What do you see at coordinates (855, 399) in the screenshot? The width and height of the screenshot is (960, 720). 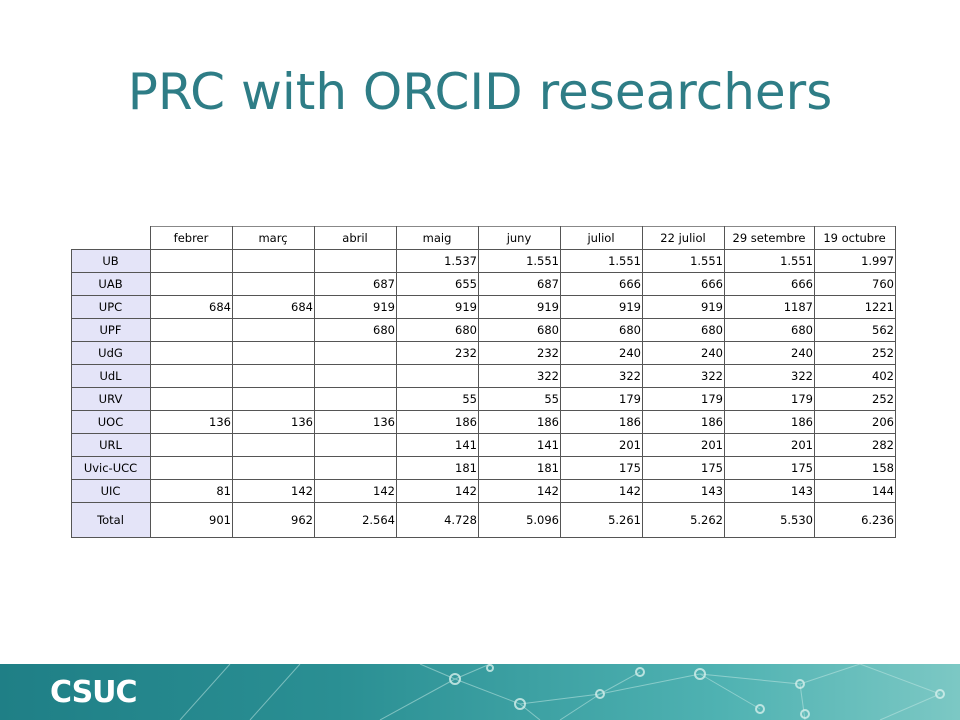 I see `table-cell: 252` at bounding box center [855, 399].